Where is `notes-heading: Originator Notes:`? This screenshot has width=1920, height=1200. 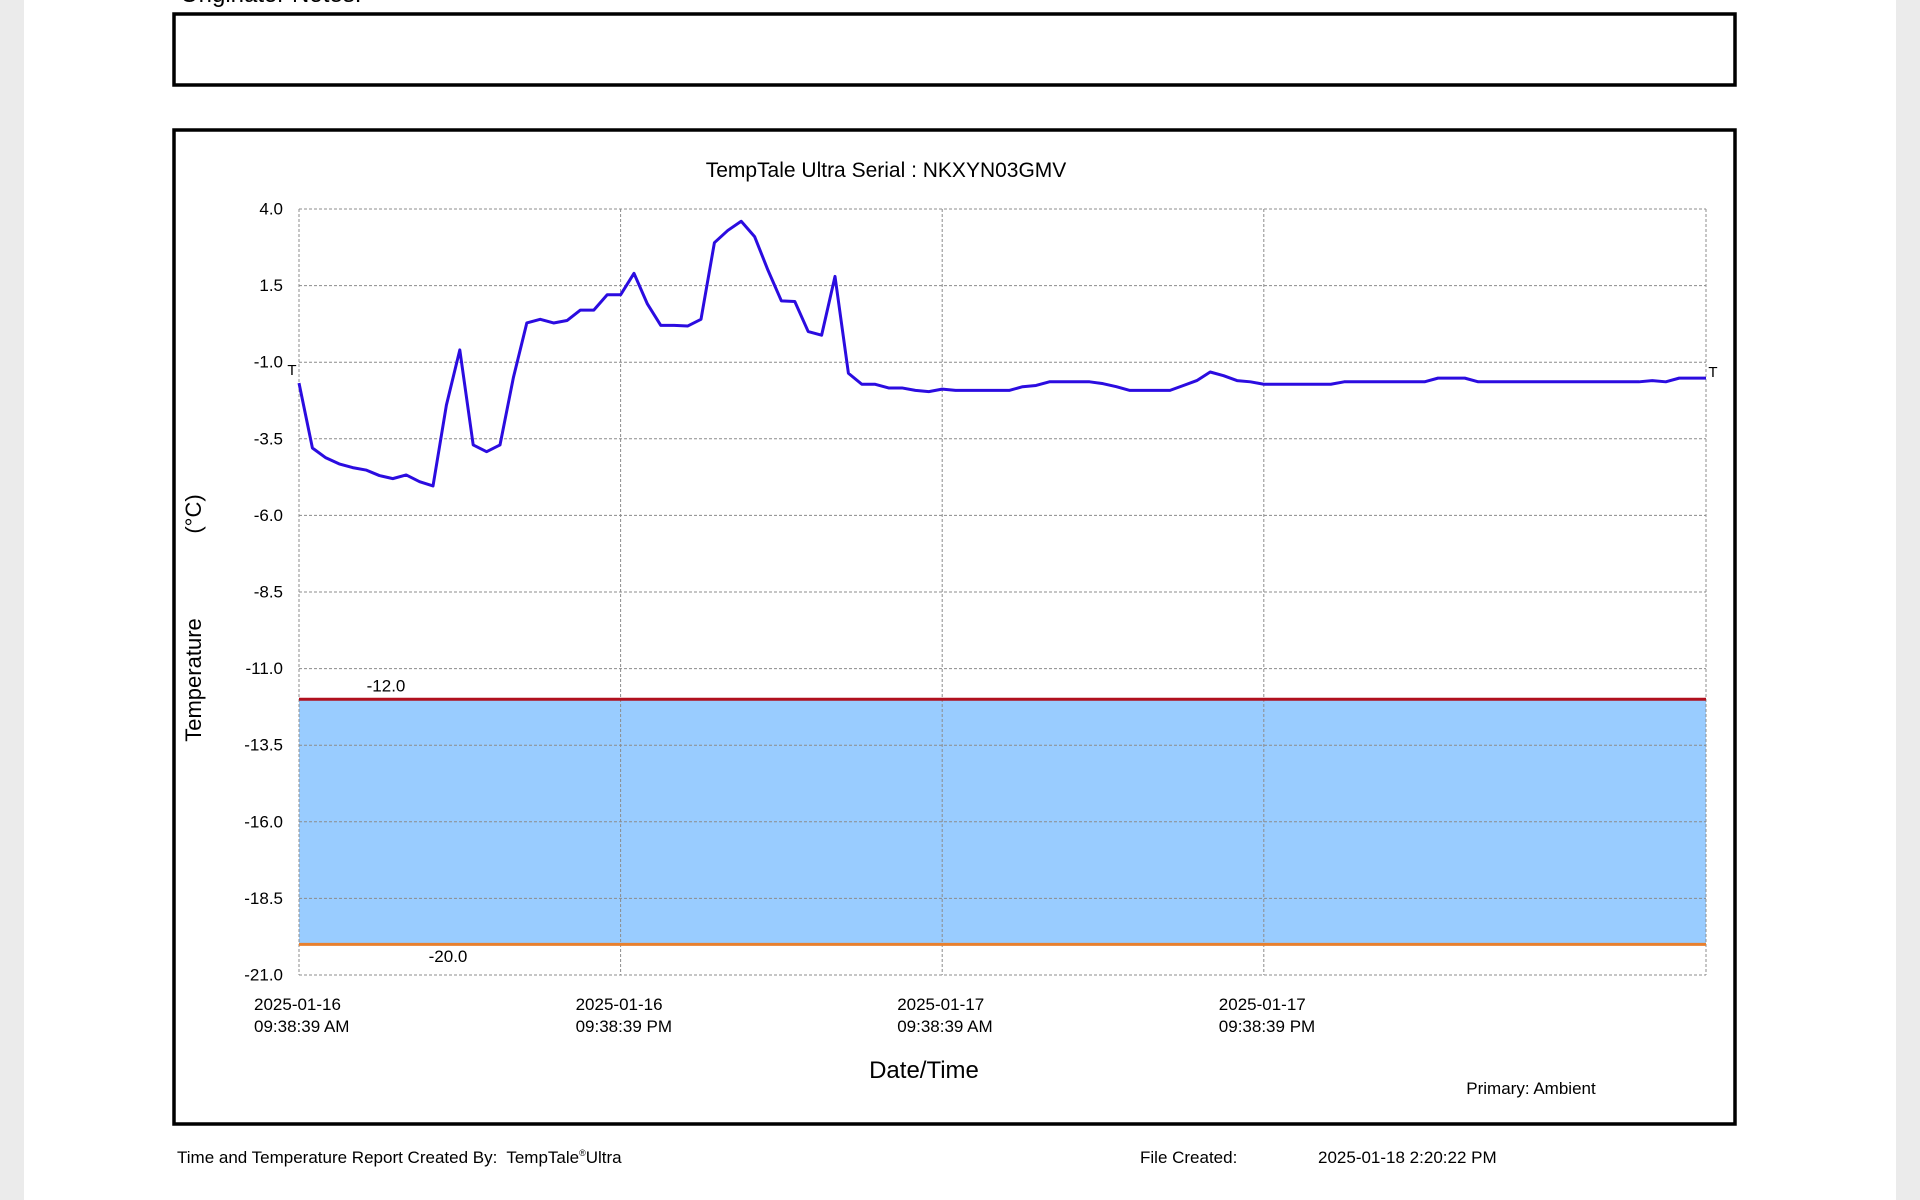
notes-heading: Originator Notes: is located at coordinates (270, 4).